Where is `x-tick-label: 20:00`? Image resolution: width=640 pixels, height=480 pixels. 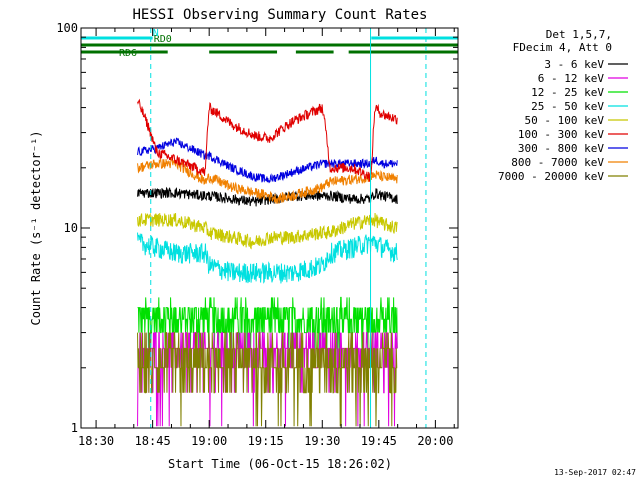 x-tick-label: 20:00 is located at coordinates (435, 441).